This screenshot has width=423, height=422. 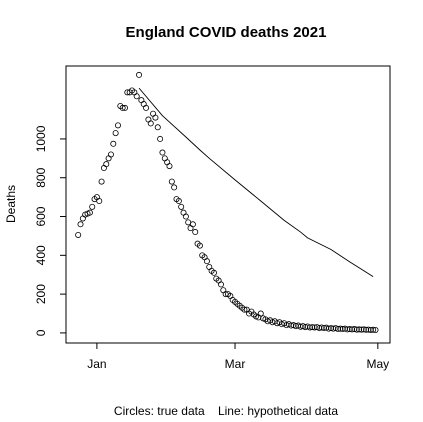 I want to click on y-axis-label: Deaths, so click(x=11, y=204).